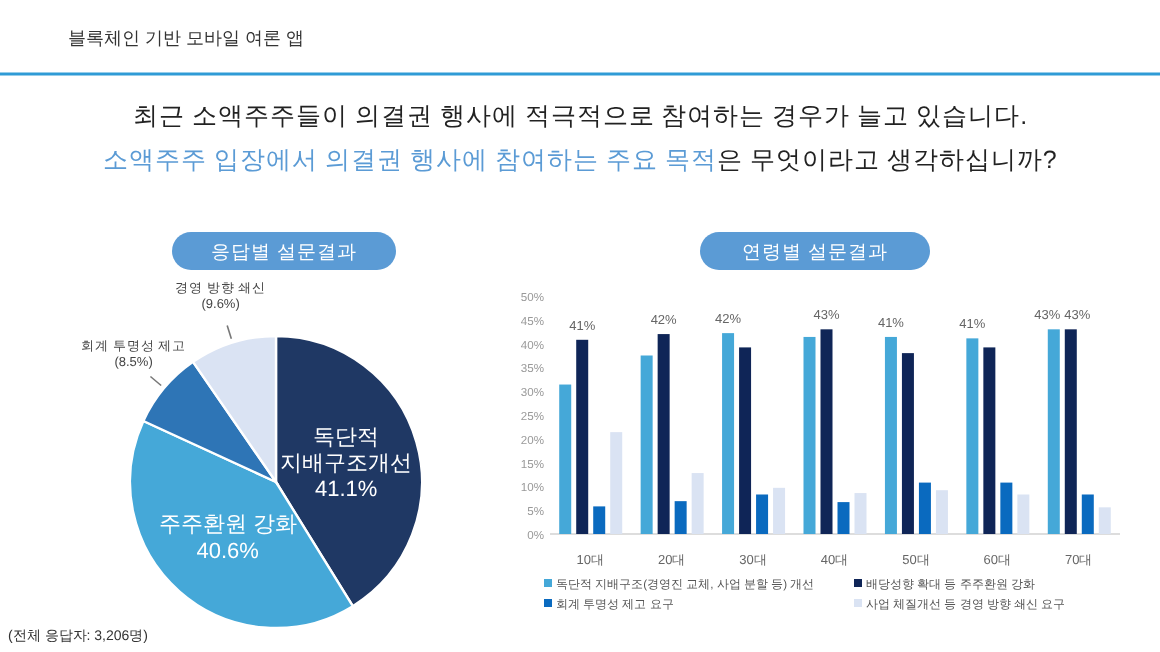  I want to click on chart-title: 연령별 설문결과, so click(815, 253).